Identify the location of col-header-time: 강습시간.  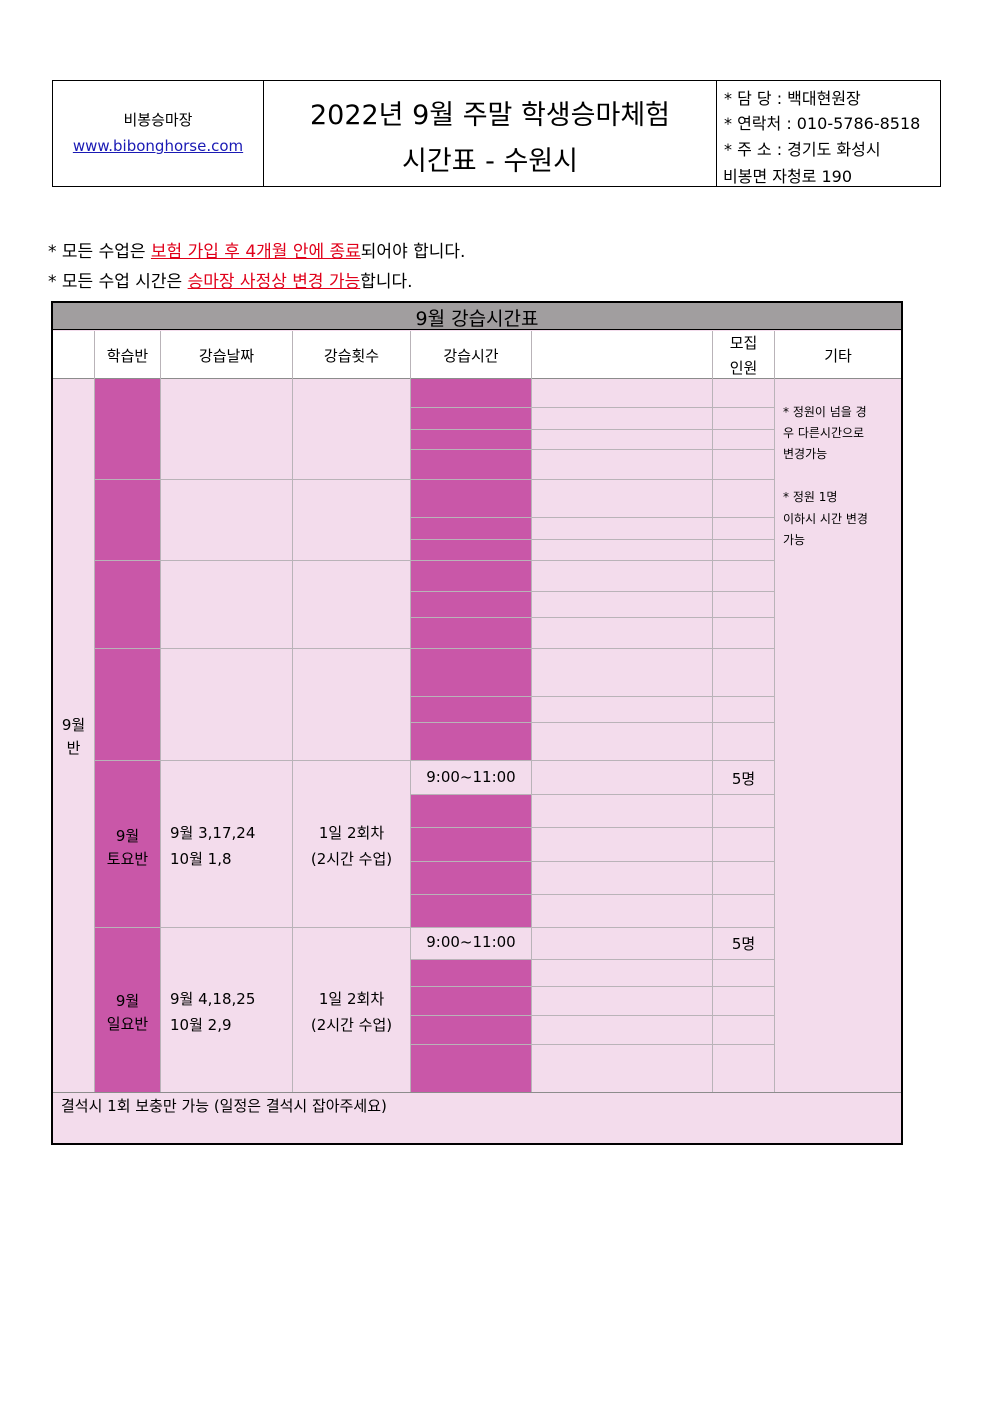
(471, 356).